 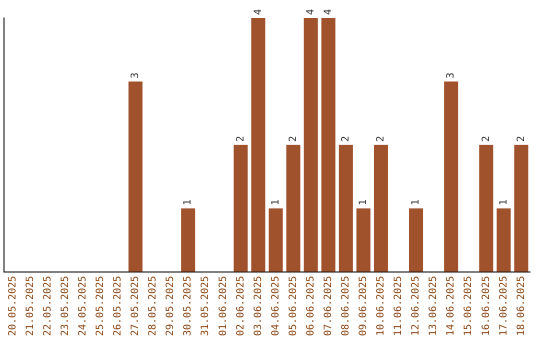 I want to click on x-tick-label: 20.05.2025, so click(x=12, y=306).